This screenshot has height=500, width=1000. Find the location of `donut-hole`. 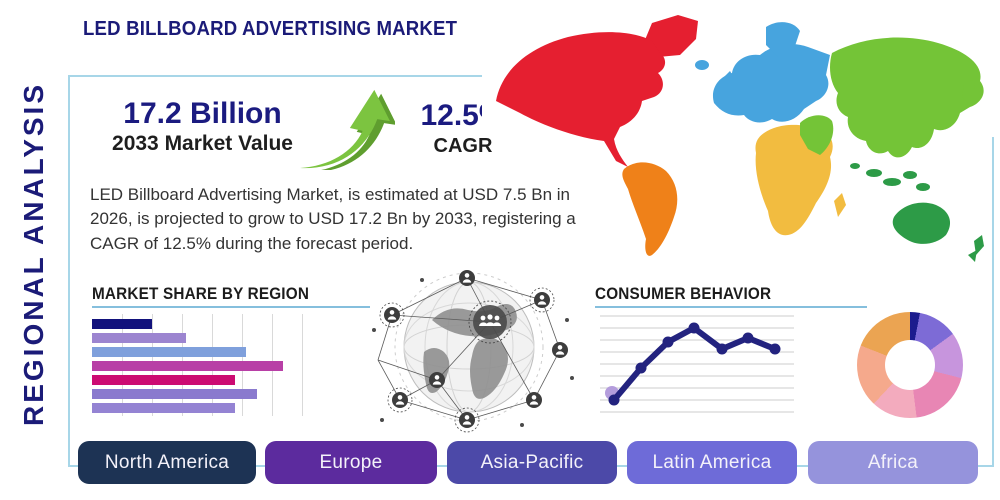

donut-hole is located at coordinates (910, 365).